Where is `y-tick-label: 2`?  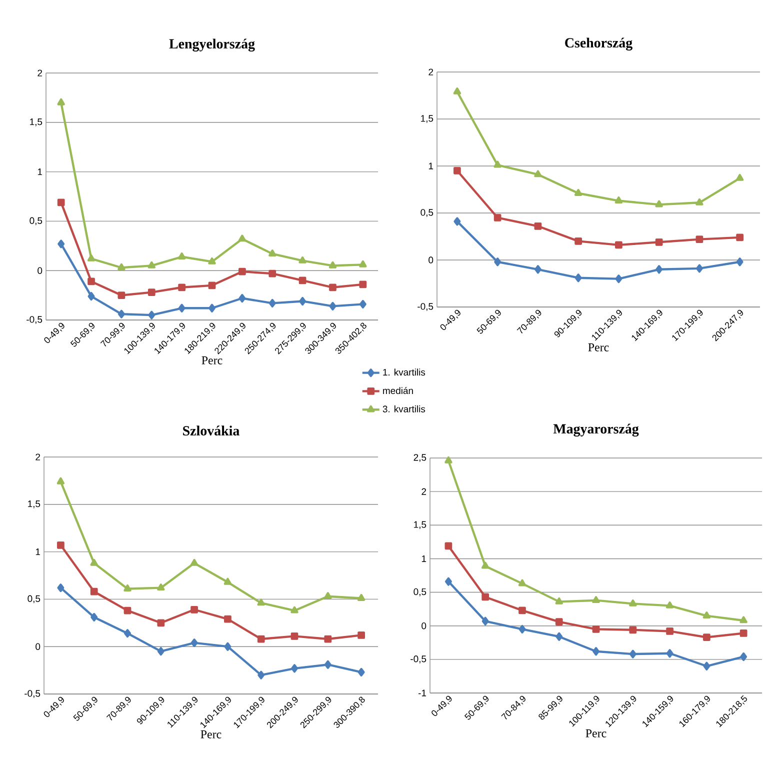 y-tick-label: 2 is located at coordinates (40, 73).